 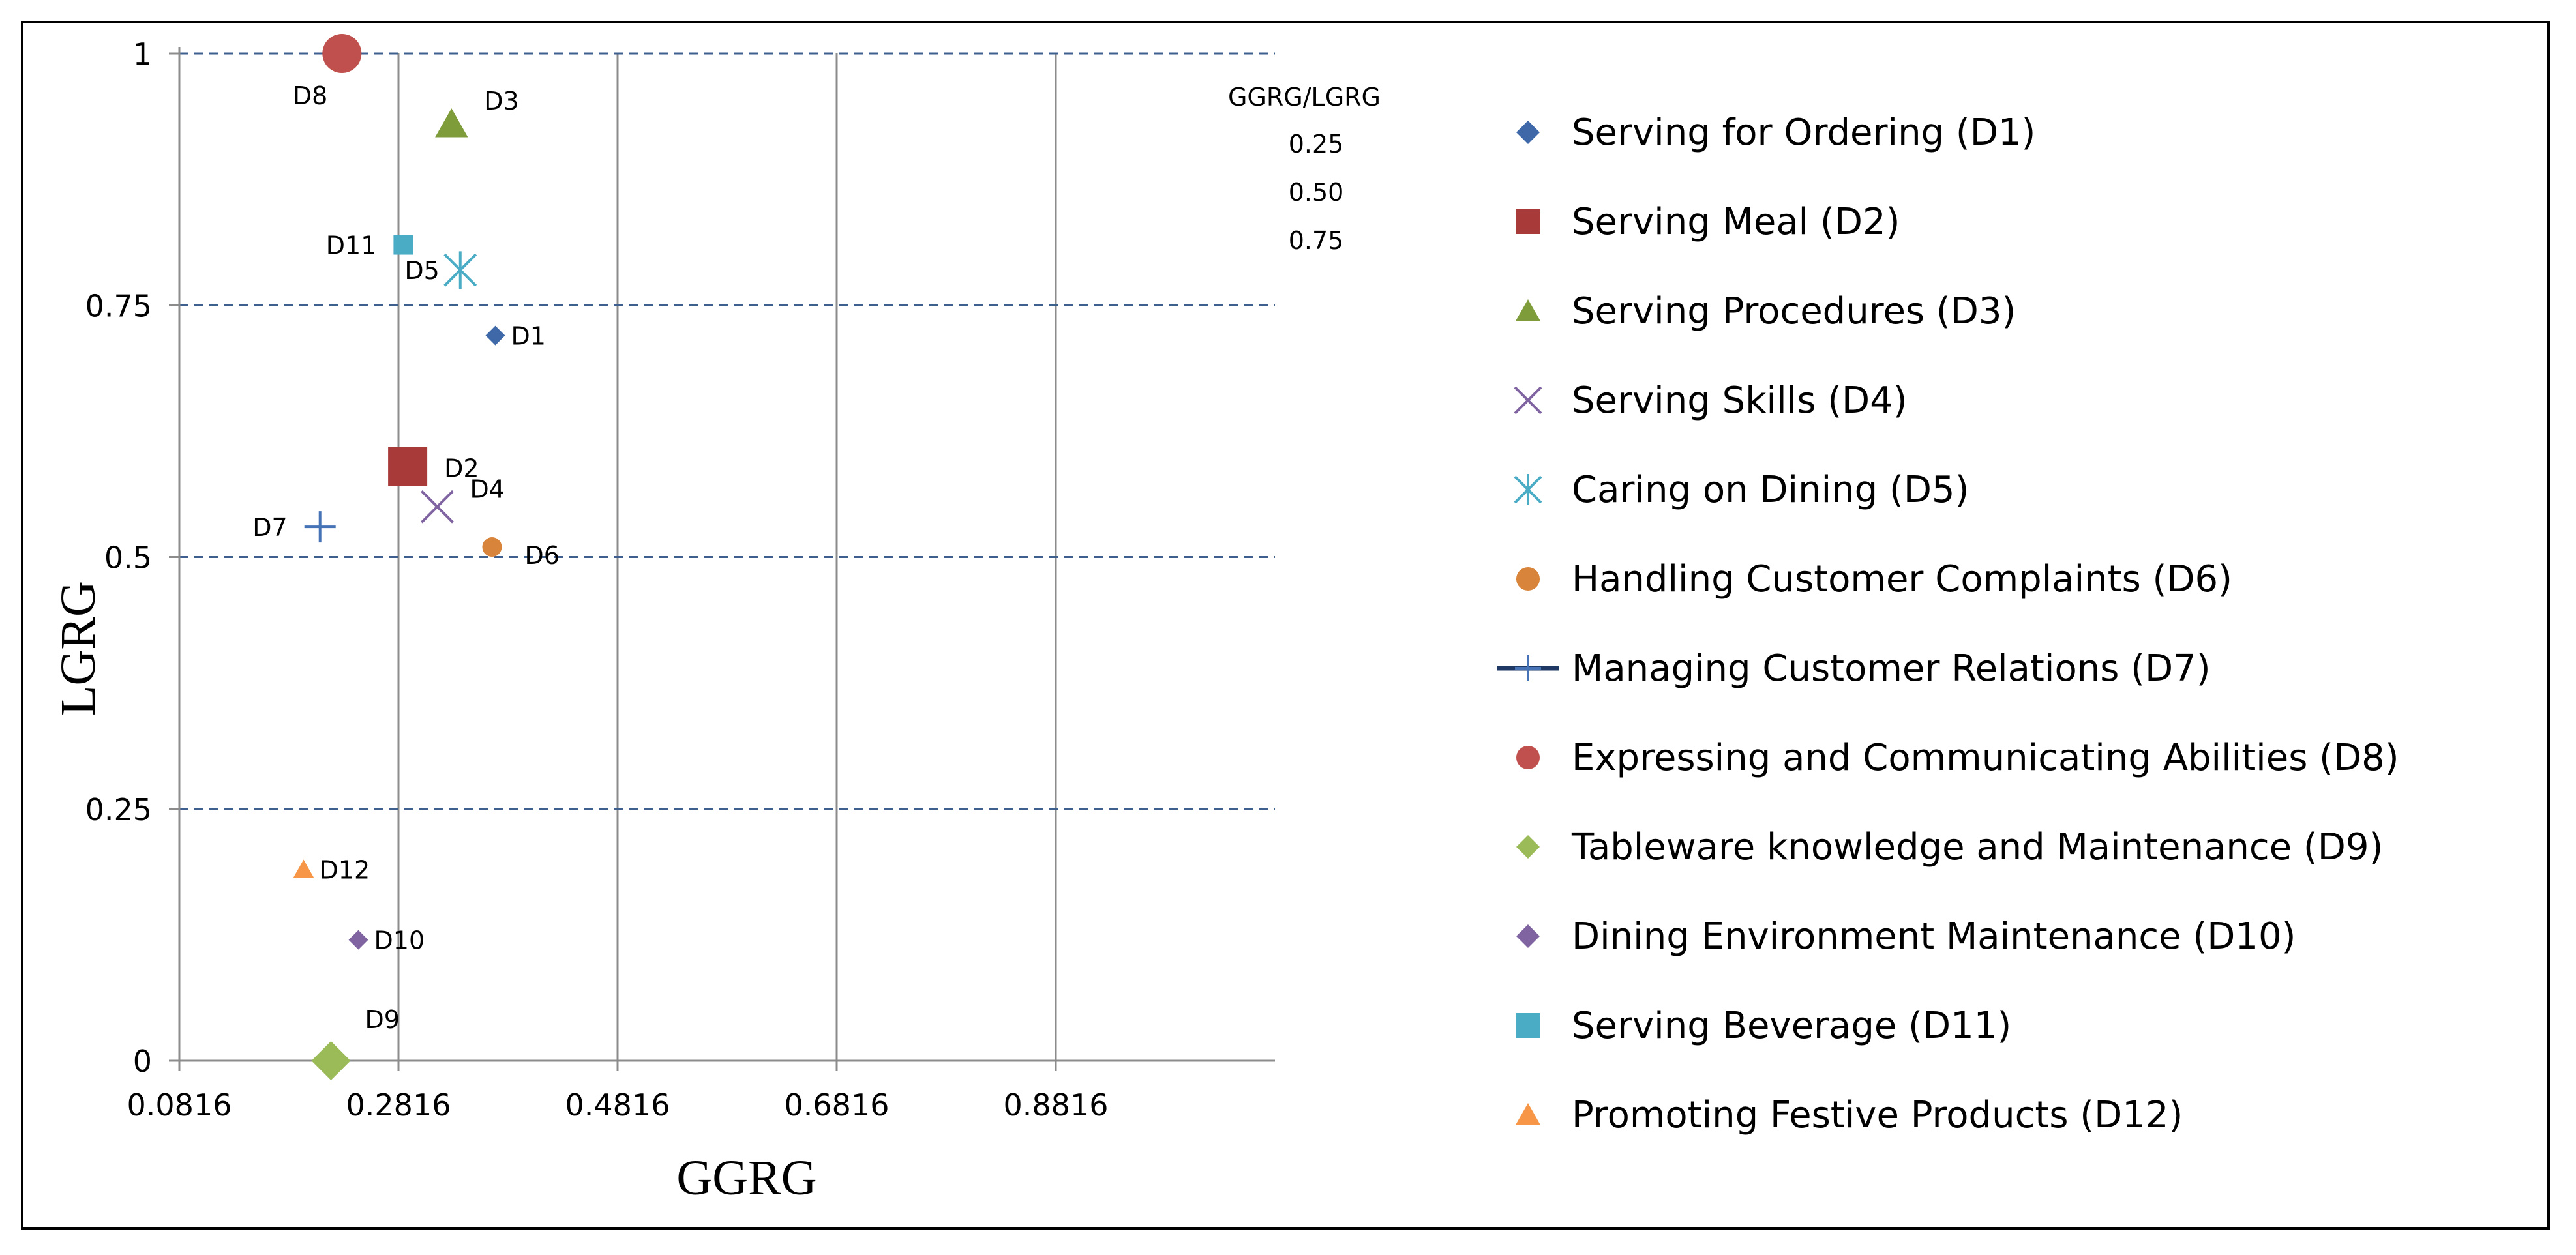 I want to click on point-label-d6: D6, so click(x=541, y=555).